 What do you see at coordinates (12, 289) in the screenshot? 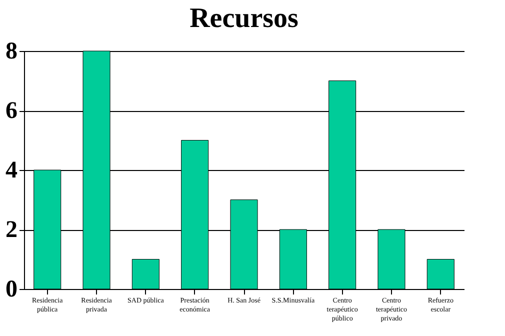
I see `y-tick-label: 0` at bounding box center [12, 289].